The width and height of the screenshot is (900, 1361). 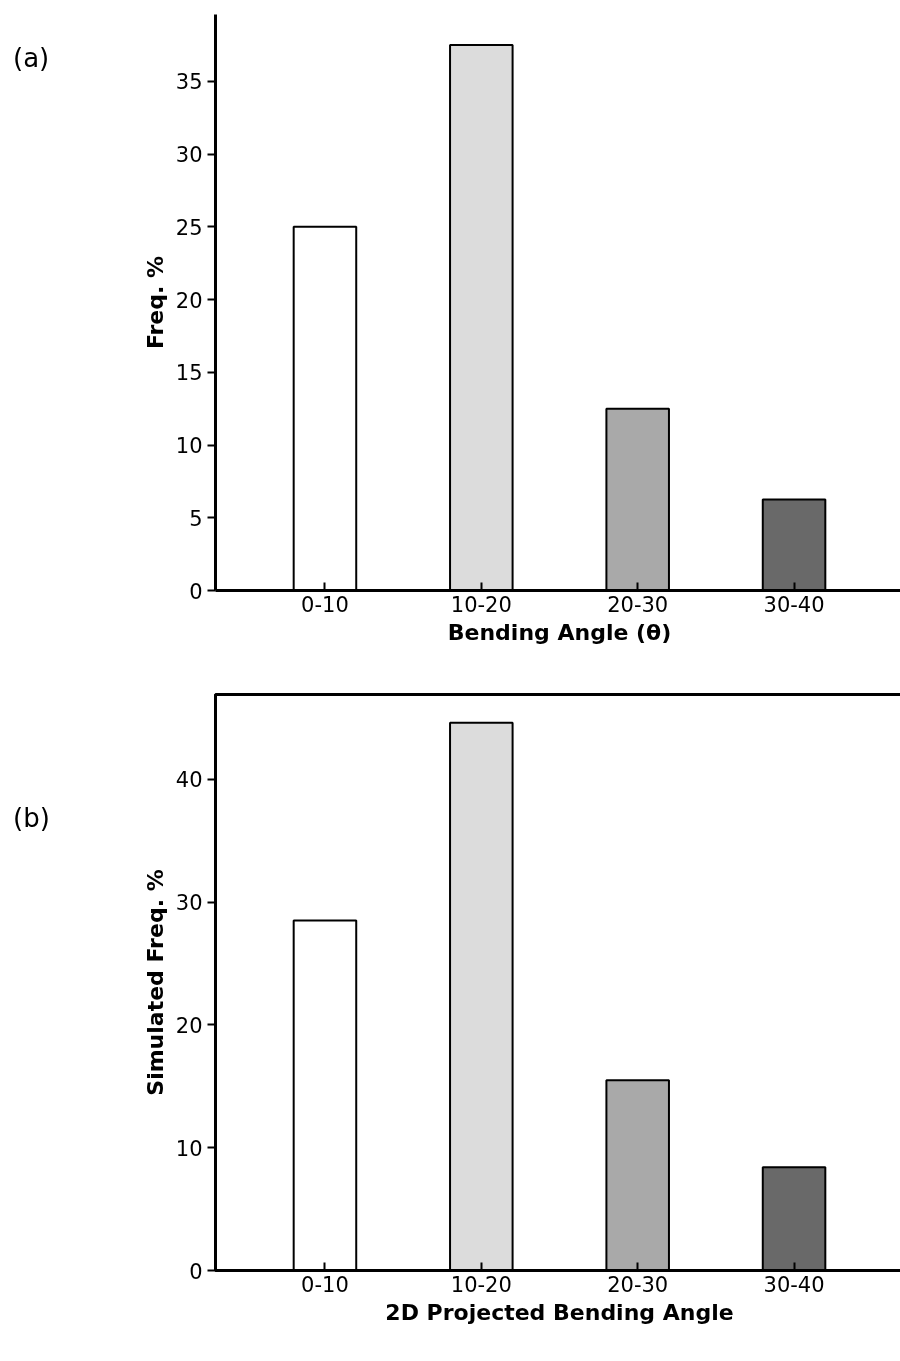 What do you see at coordinates (189, 780) in the screenshot?
I see `y-tick-label: 40` at bounding box center [189, 780].